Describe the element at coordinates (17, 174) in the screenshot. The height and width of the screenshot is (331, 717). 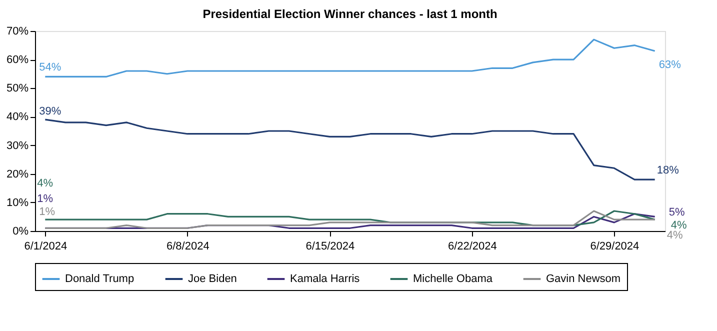
I see `y-tick-label: 20%` at that location.